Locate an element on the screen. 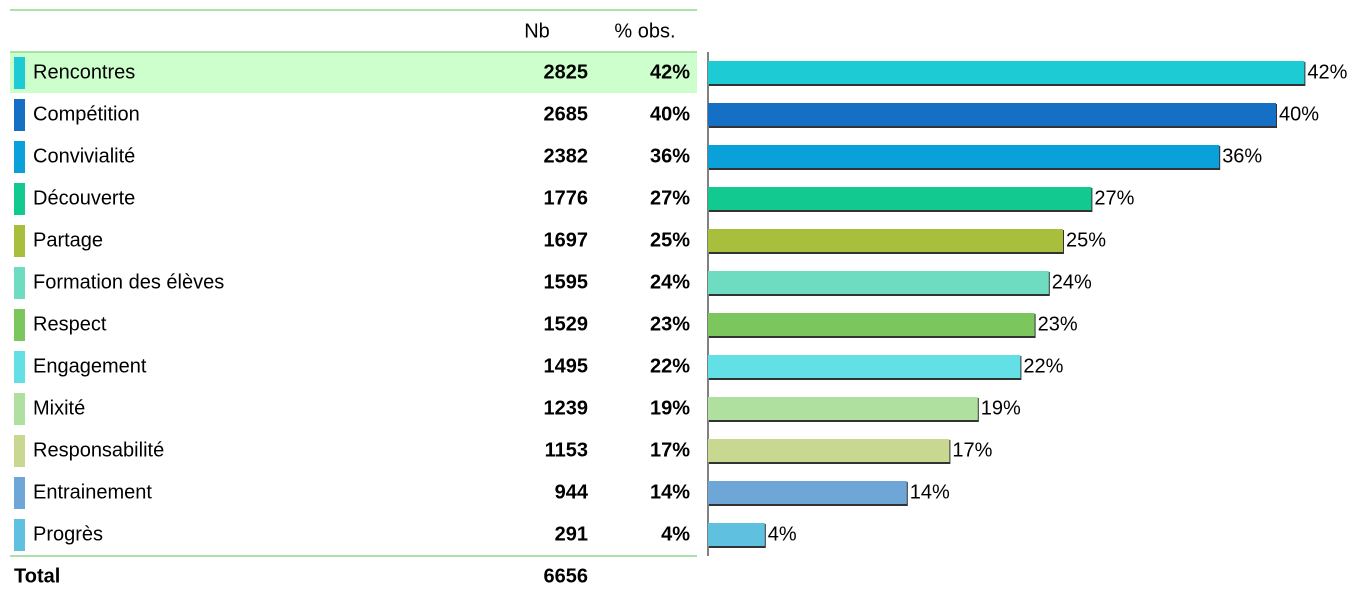 Image resolution: width=1359 pixels, height=589 pixels. percent: 22% is located at coordinates (670, 366).